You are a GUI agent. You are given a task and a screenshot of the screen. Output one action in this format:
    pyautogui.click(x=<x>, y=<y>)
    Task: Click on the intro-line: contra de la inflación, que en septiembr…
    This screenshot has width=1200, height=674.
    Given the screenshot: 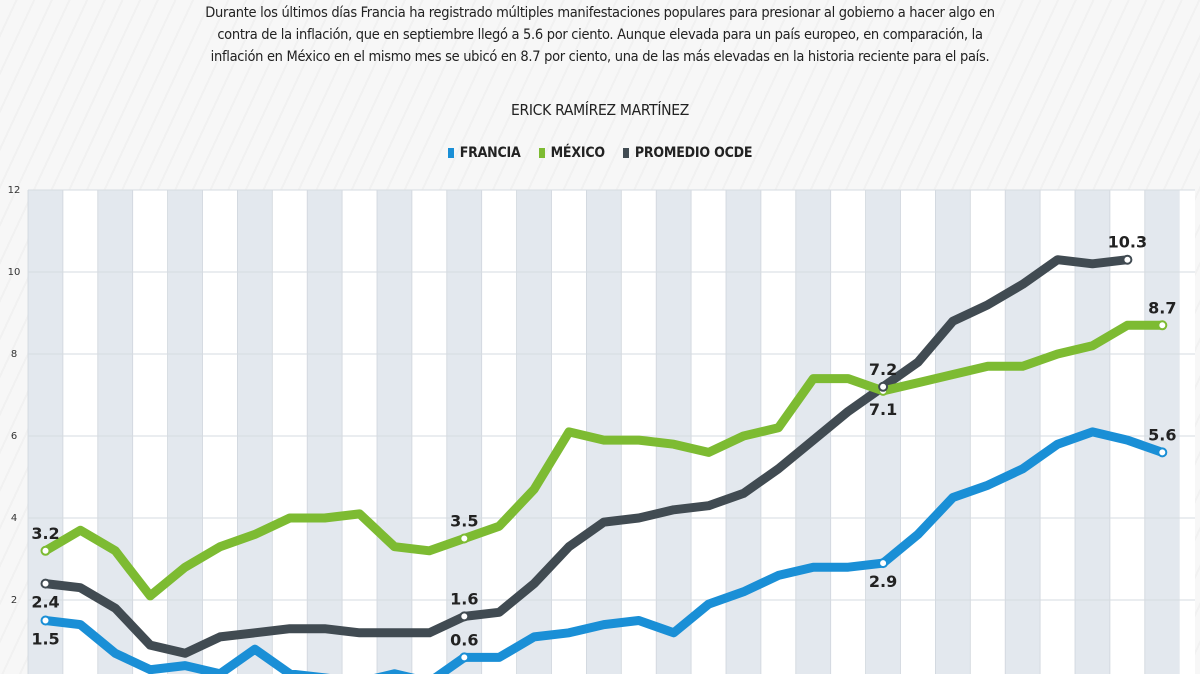 What is the action you would take?
    pyautogui.click(x=600, y=35)
    